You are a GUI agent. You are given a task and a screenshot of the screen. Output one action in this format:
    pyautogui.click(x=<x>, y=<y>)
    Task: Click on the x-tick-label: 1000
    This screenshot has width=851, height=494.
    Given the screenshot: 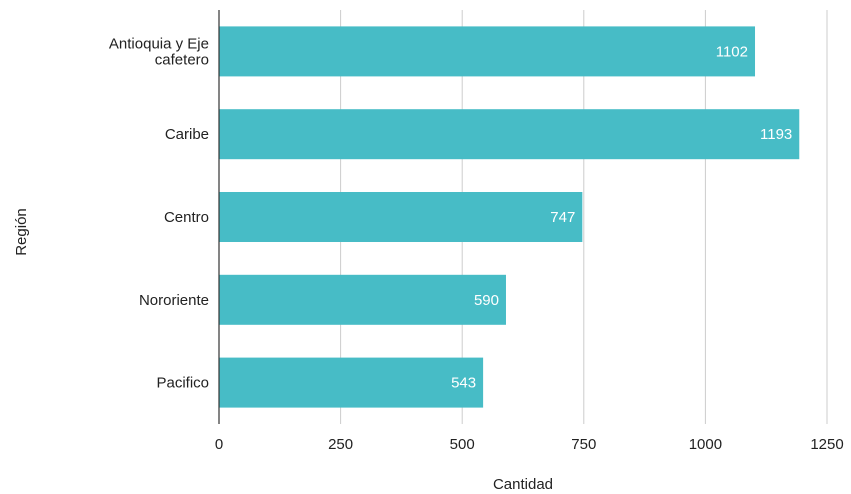 What is the action you would take?
    pyautogui.click(x=705, y=444)
    